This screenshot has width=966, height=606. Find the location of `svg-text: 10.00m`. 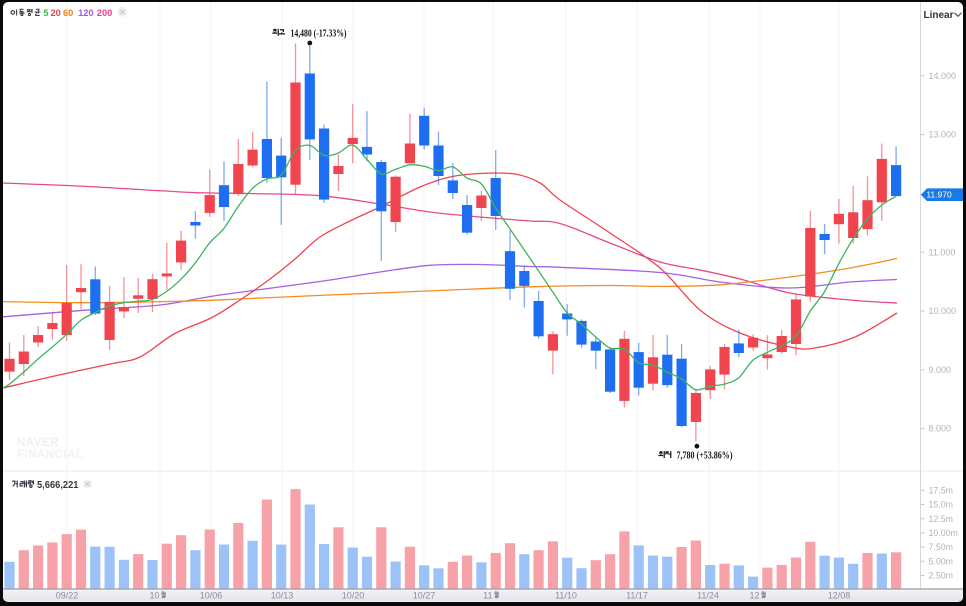

svg-text: 10.00m is located at coordinates (943, 533).